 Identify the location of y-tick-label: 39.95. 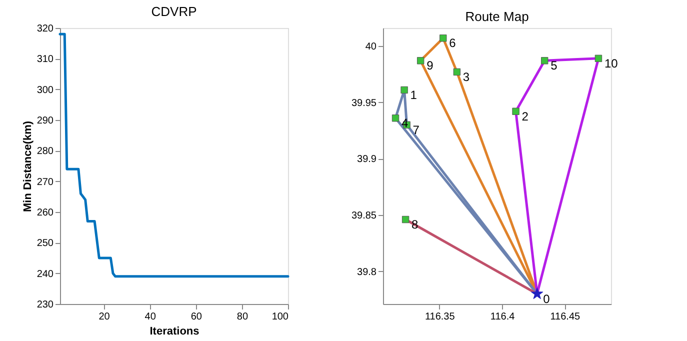
(364, 103).